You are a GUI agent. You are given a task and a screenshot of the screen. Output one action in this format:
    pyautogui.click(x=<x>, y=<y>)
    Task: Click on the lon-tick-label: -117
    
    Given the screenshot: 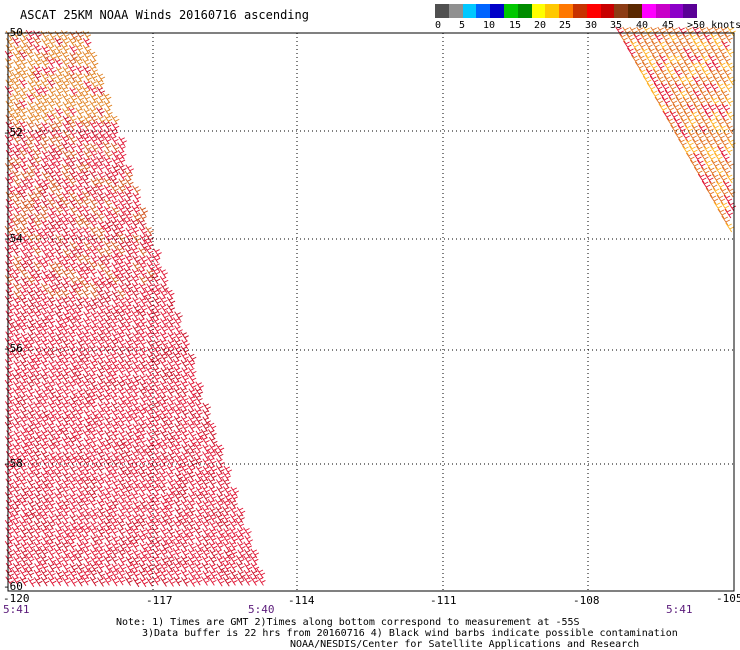 What is the action you would take?
    pyautogui.click(x=159, y=600)
    